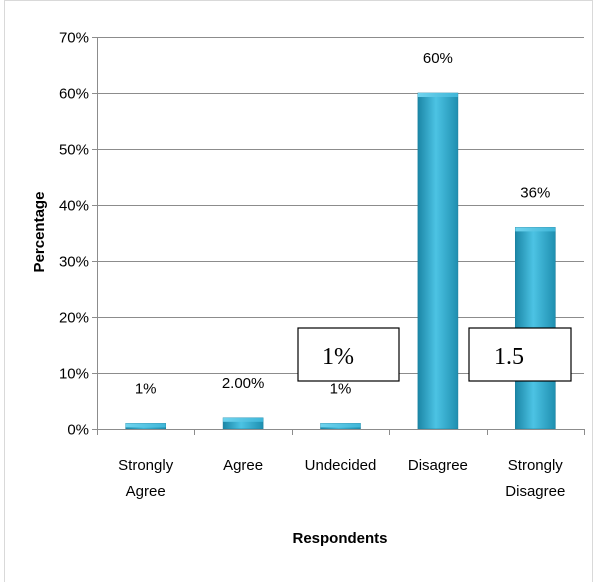 This screenshot has height=582, width=593. I want to click on x-axis-title: Respondents, so click(339, 538).